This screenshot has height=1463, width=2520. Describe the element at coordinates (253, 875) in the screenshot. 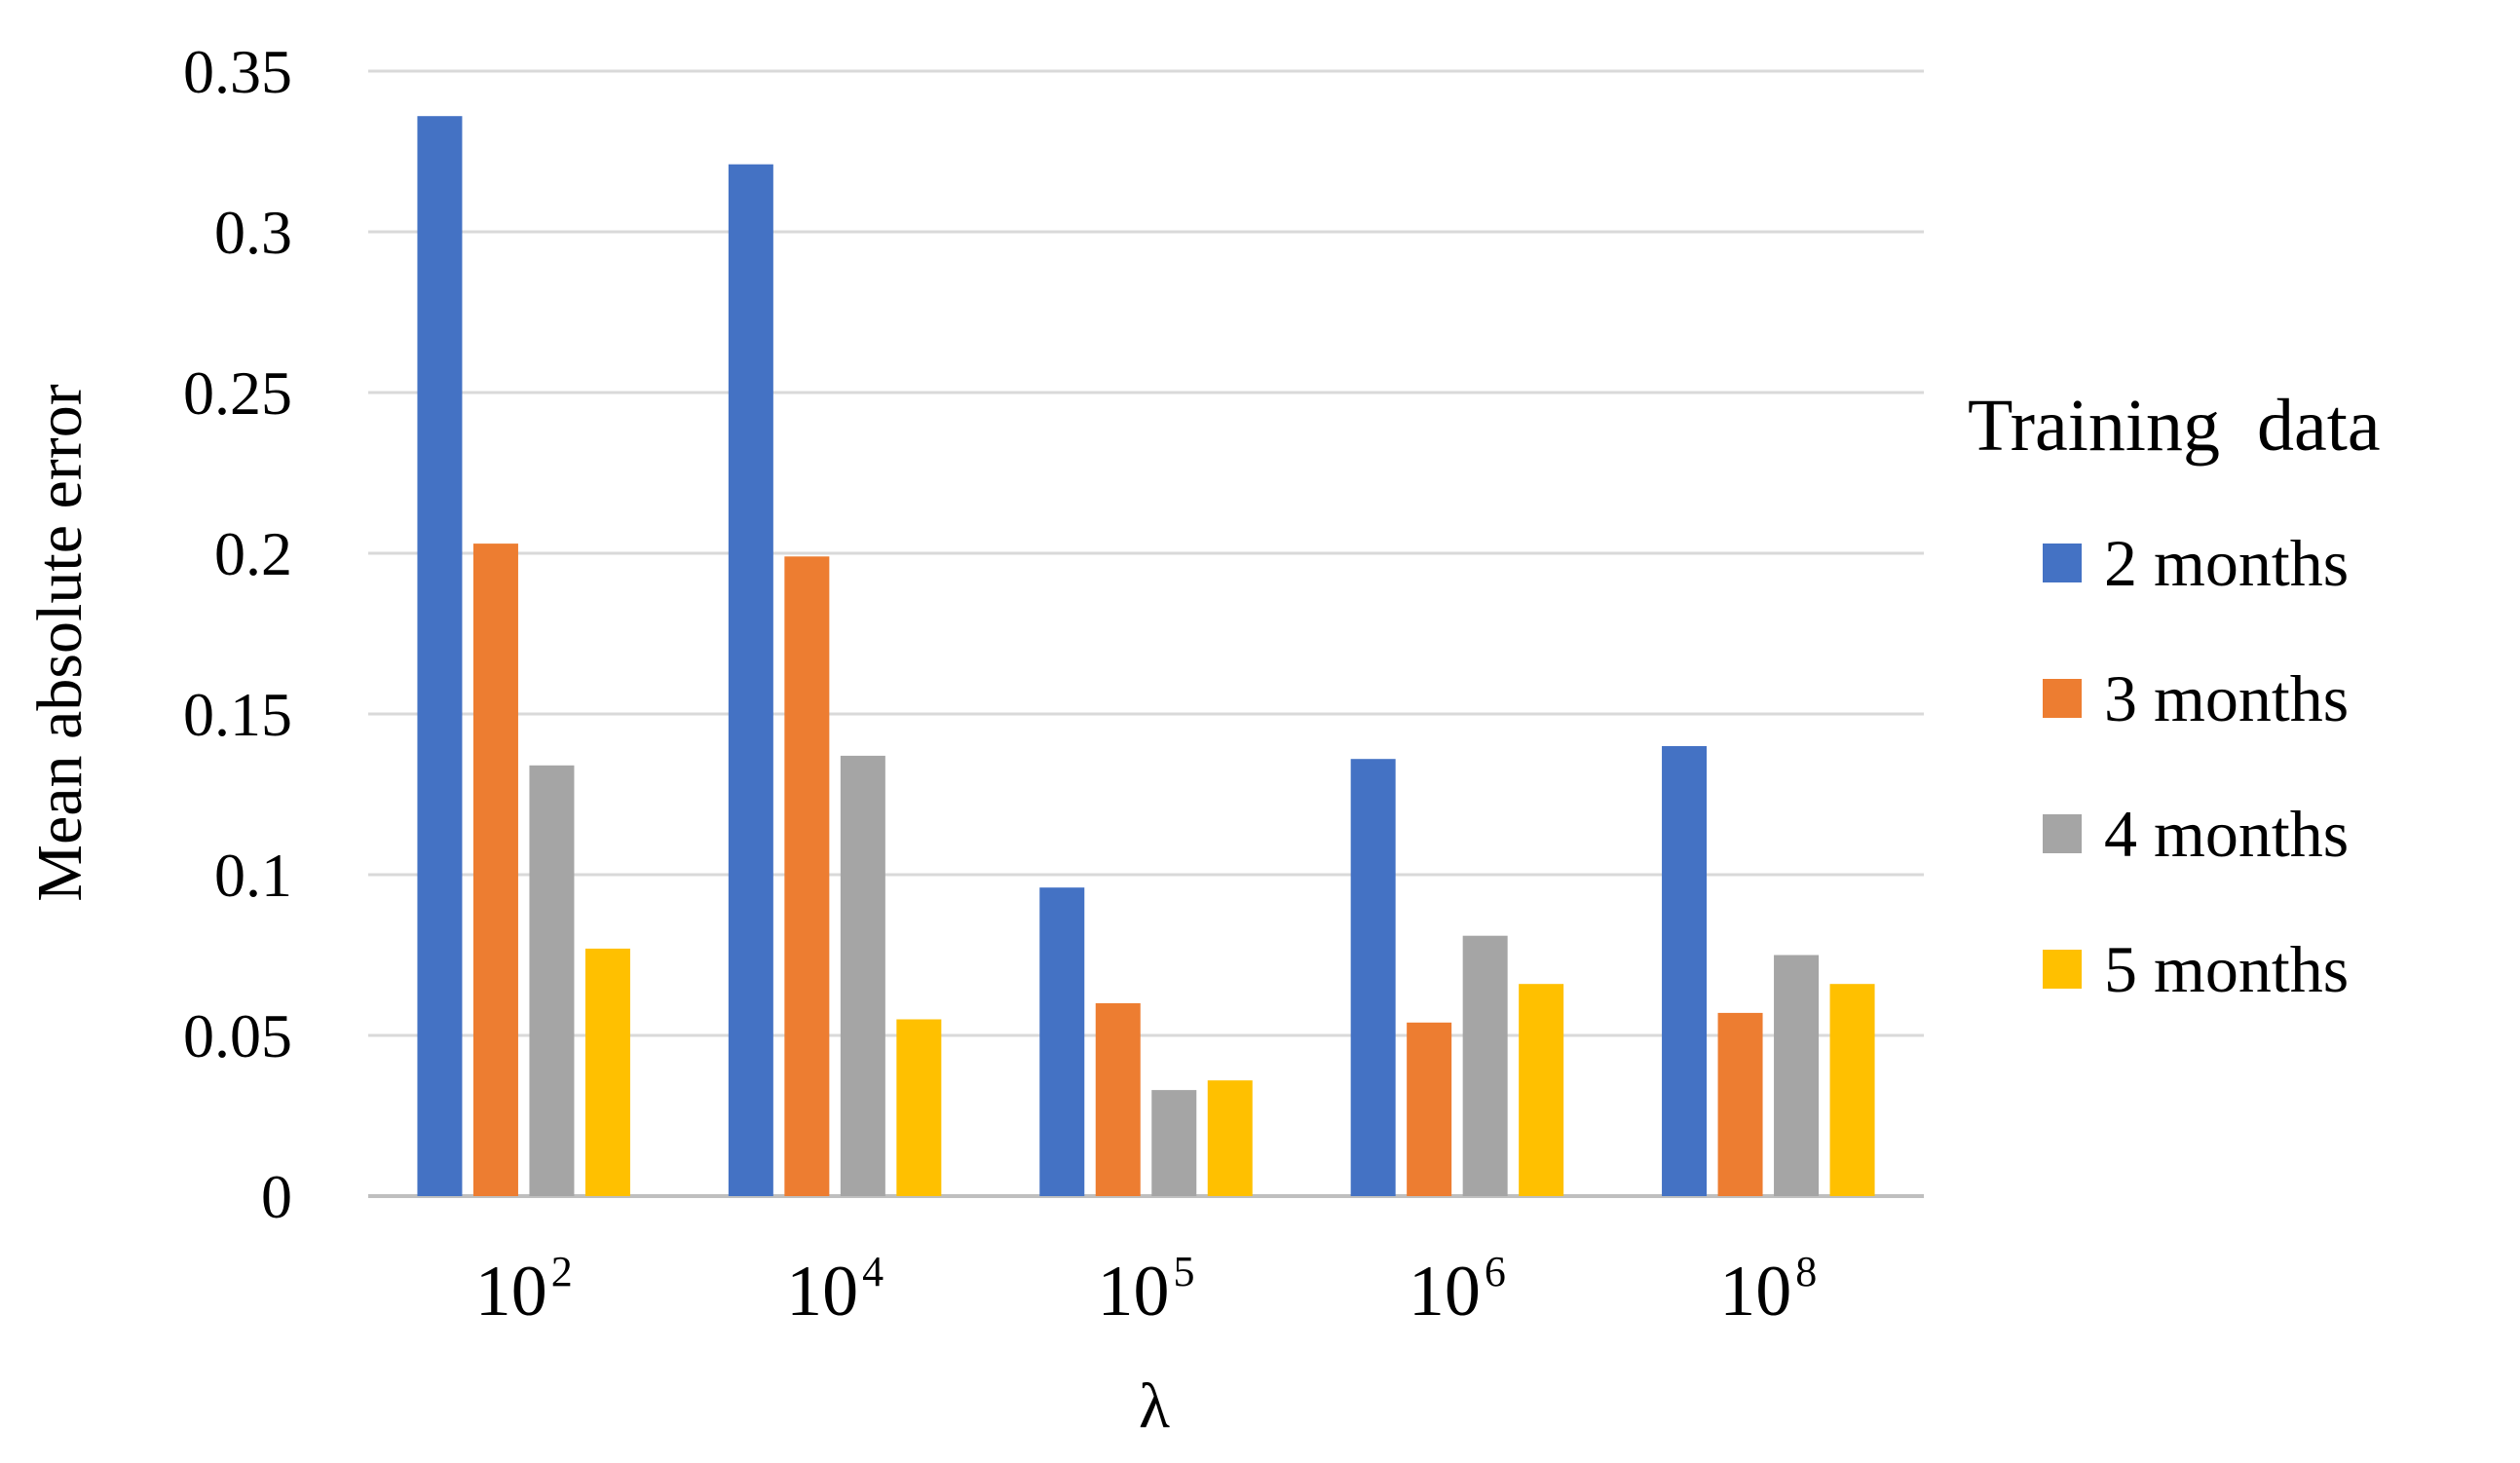

I see `y-tick-label: 0.1` at that location.